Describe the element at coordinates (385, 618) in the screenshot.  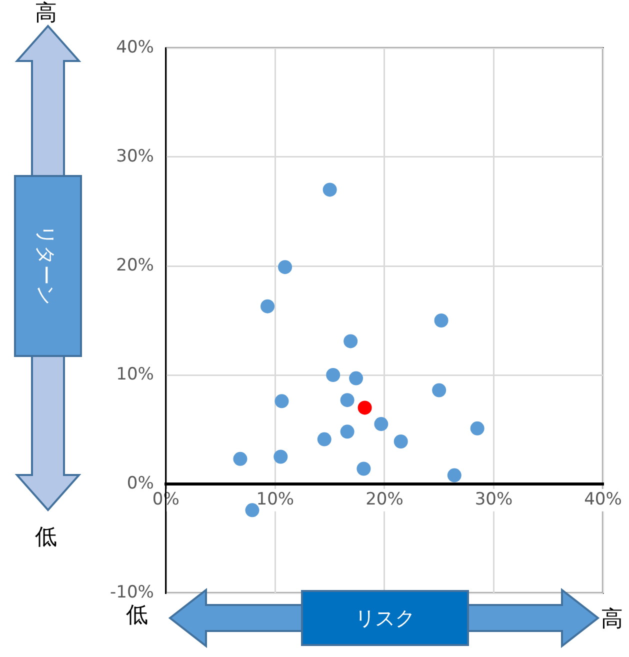
I see `x-axis-title: リスク` at that location.